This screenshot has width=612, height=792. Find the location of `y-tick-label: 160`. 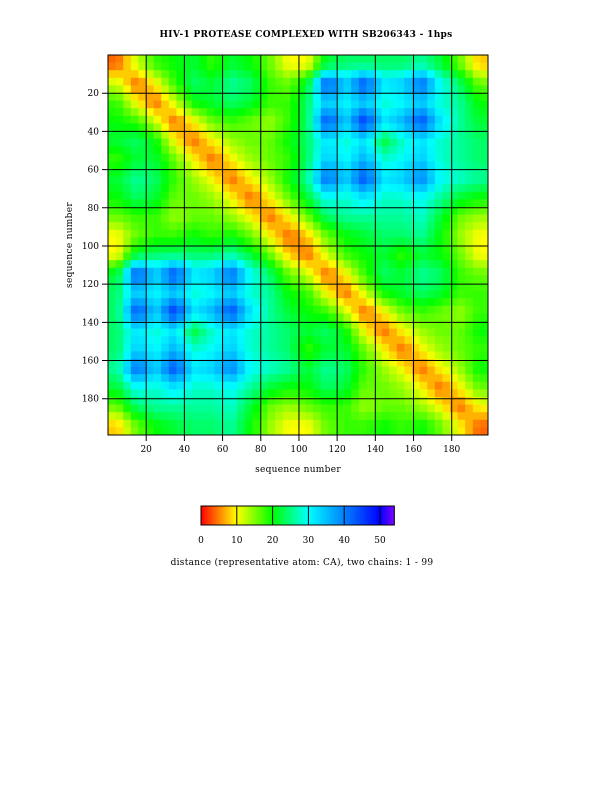

y-tick-label: 160 is located at coordinates (90, 362).